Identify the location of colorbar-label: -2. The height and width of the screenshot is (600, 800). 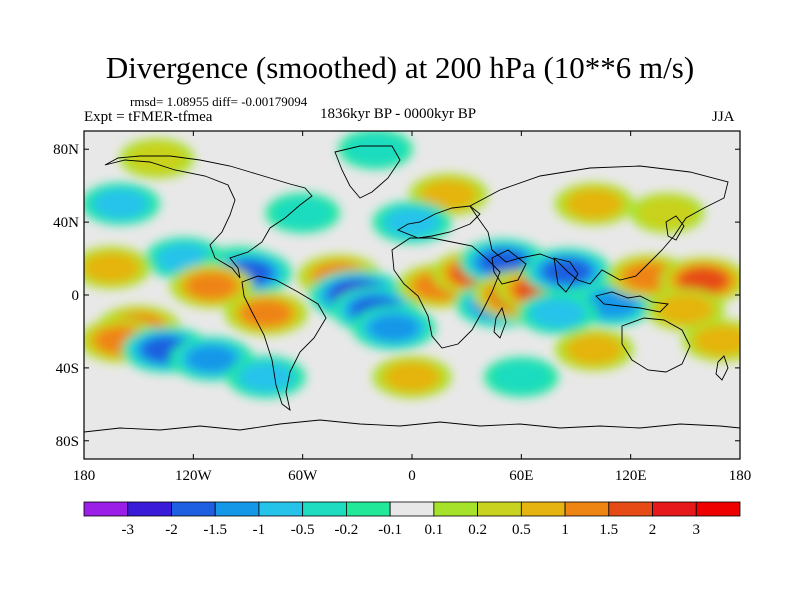
(171, 530).